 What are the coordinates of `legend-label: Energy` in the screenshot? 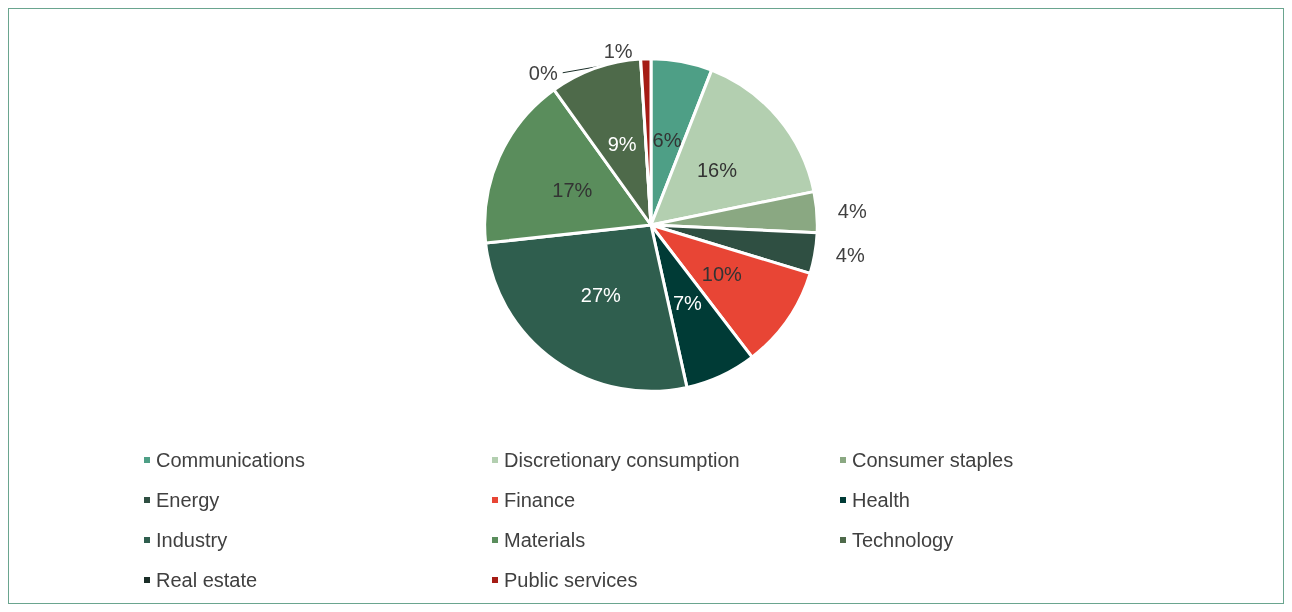 It's located at (188, 500).